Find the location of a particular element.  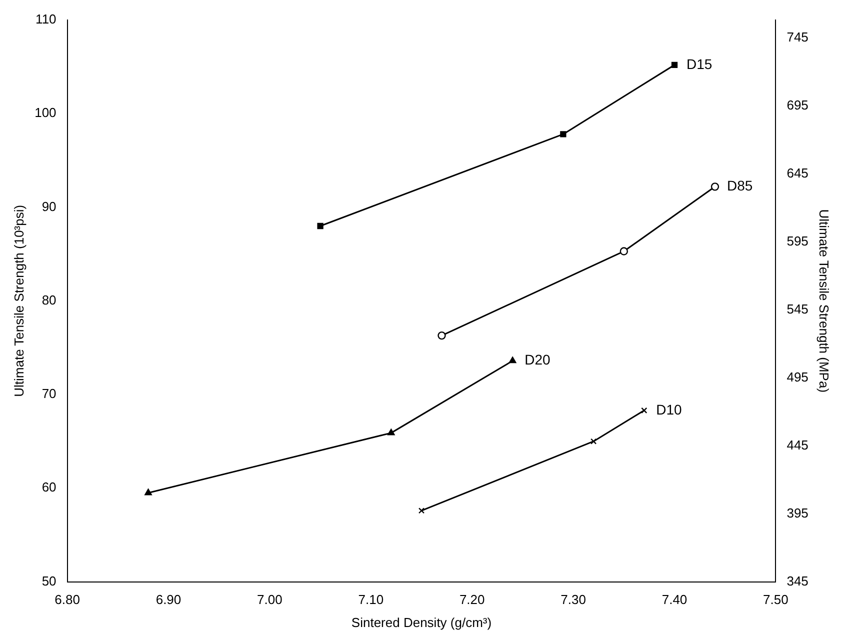

y2-tick-label: 395 is located at coordinates (797, 512).